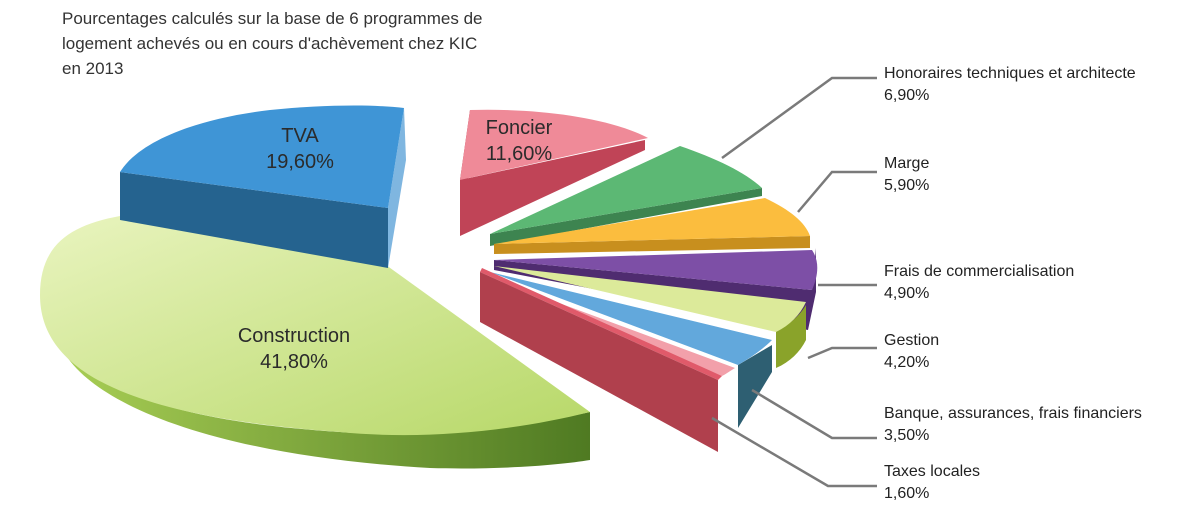 The image size is (1185, 531). I want to click on pie-slice-foncier: Foncier 11,60%, so click(554, 172).